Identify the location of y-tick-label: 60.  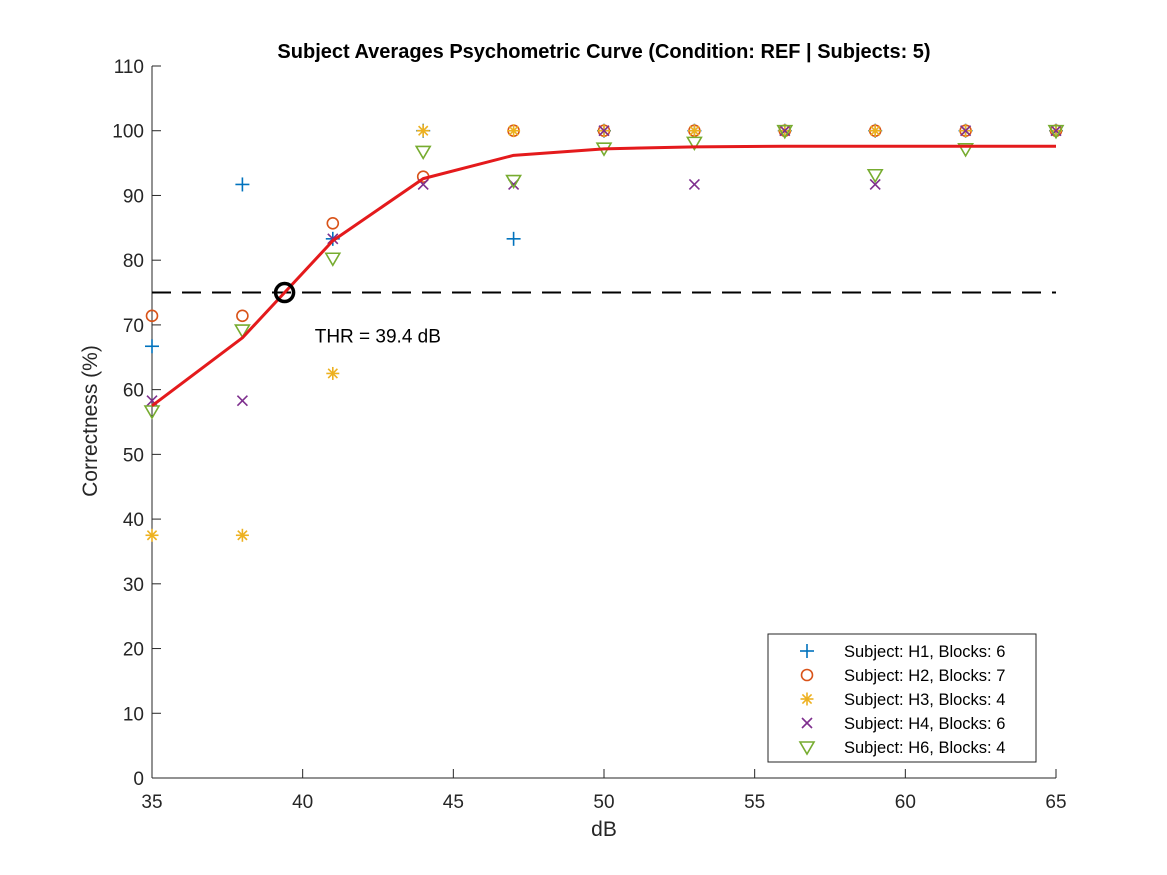
(133, 391).